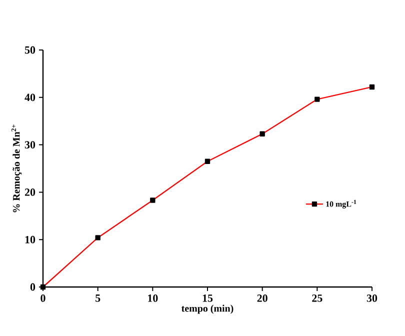  What do you see at coordinates (43, 298) in the screenshot?
I see `x-tick-label: 0` at bounding box center [43, 298].